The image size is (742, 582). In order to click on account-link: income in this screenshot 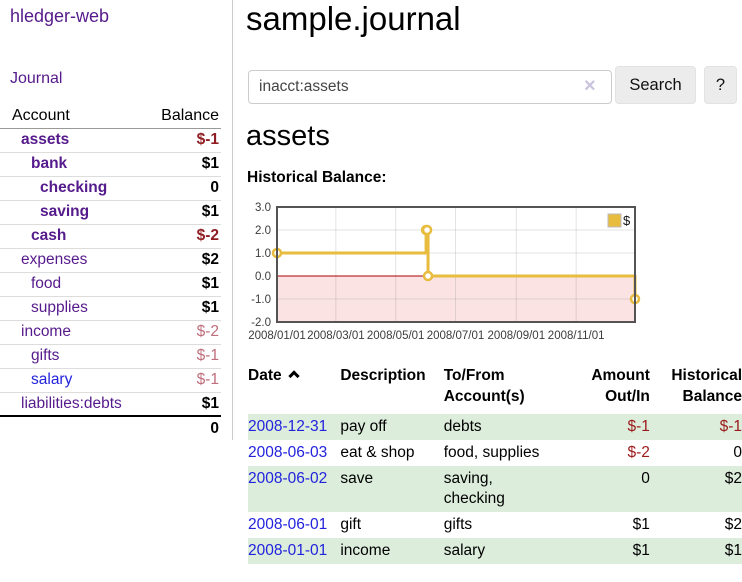, I will do `click(46, 331)`.